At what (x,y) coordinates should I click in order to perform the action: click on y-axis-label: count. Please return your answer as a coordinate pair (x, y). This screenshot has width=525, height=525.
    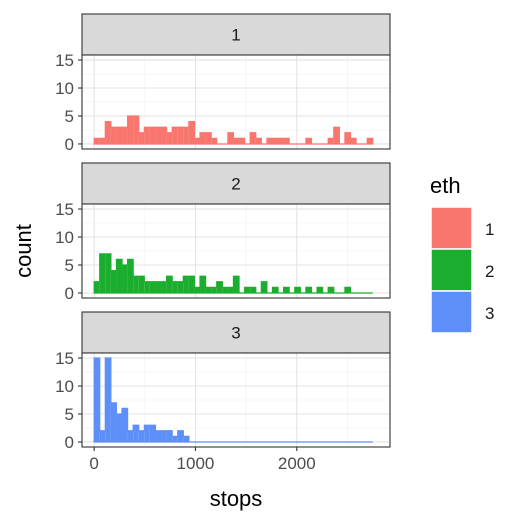
    Looking at the image, I should click on (23, 251).